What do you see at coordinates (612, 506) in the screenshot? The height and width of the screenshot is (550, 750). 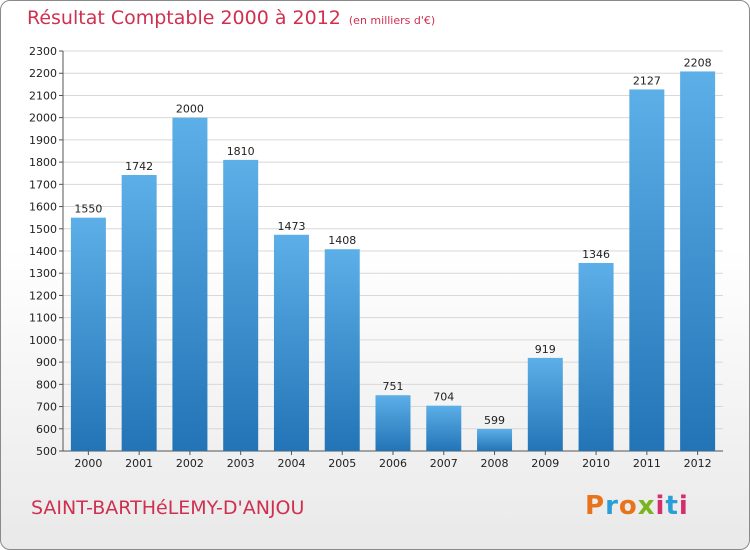 I see `logo-letter: r` at bounding box center [612, 506].